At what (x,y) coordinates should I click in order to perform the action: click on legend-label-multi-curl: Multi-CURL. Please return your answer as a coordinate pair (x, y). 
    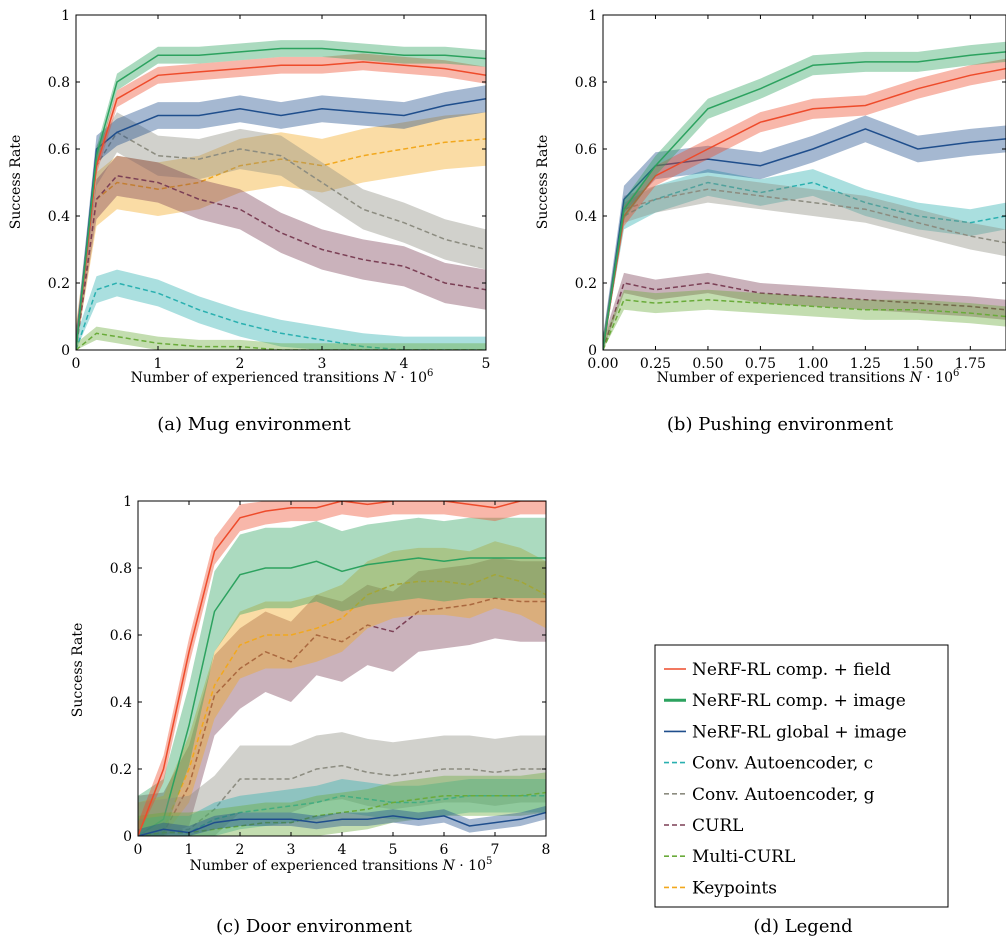
    Looking at the image, I should click on (743, 857).